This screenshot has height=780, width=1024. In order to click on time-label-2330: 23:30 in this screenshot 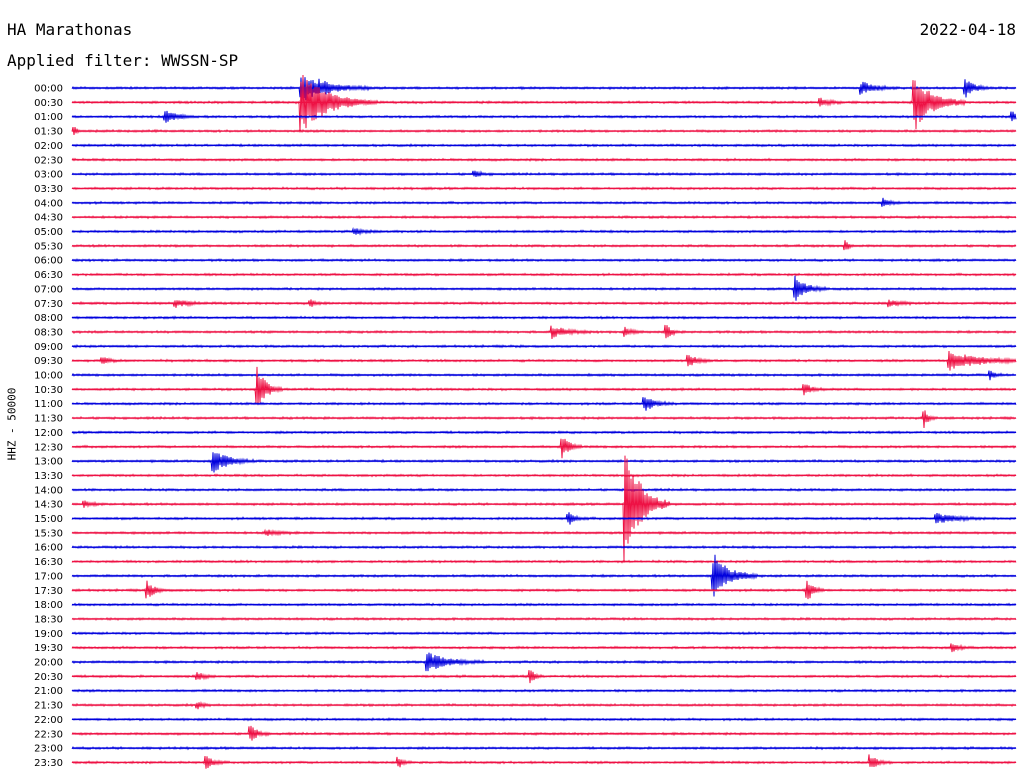, I will do `click(48, 763)`.